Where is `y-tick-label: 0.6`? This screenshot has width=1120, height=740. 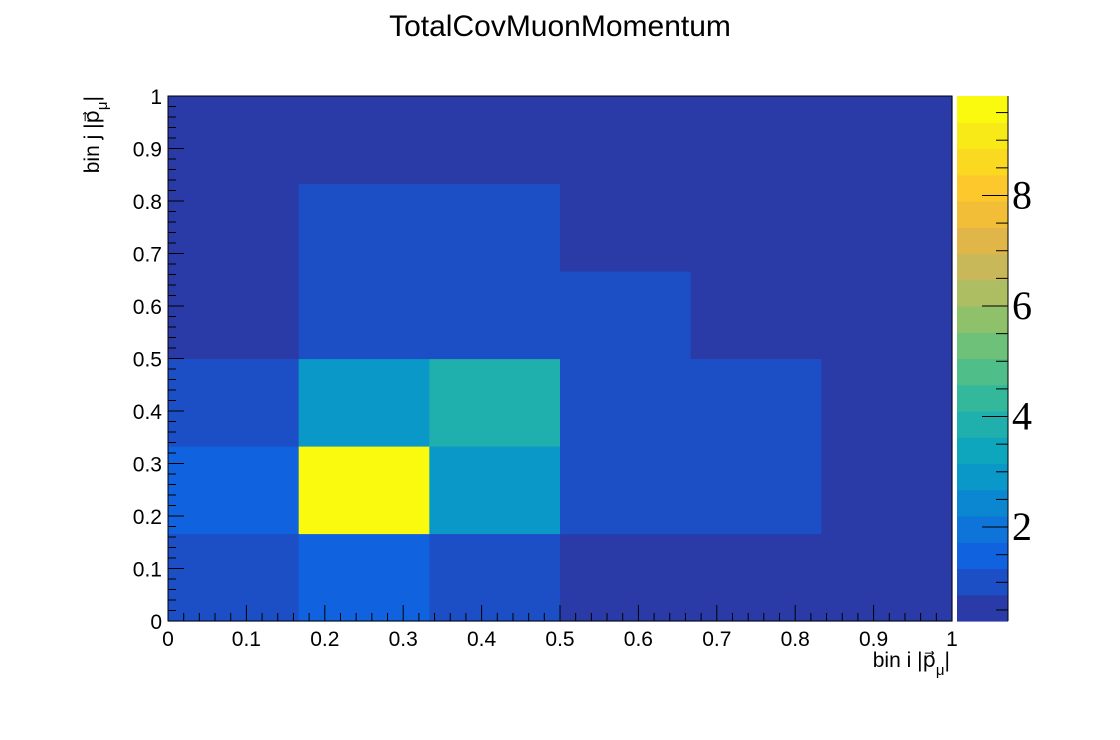 y-tick-label: 0.6 is located at coordinates (147, 307).